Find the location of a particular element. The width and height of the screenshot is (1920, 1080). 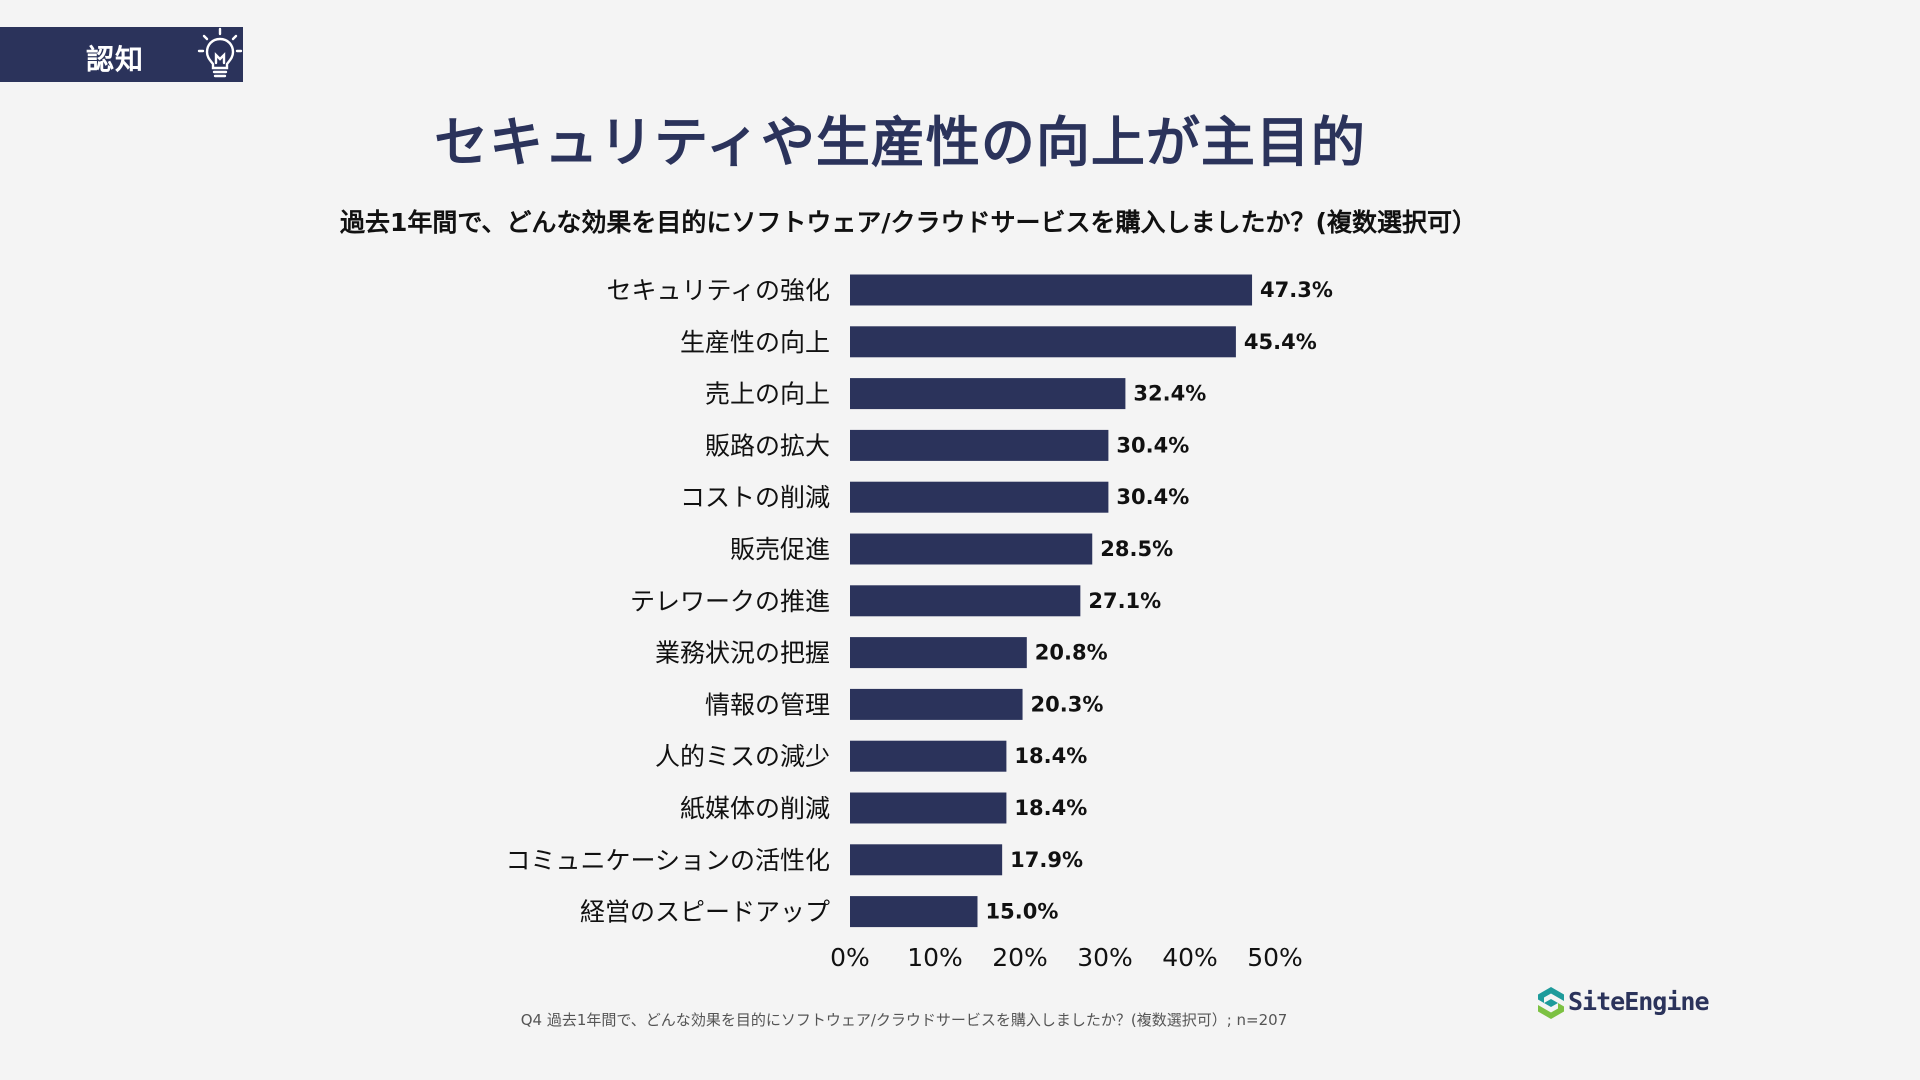

lightbulb-icon is located at coordinates (220, 52).